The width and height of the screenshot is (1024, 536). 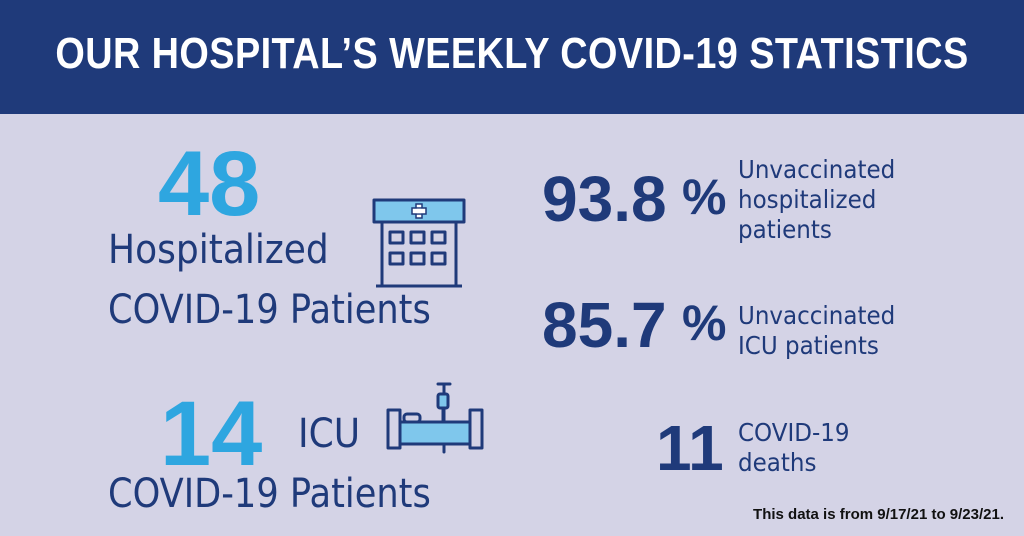 What do you see at coordinates (807, 199) in the screenshot?
I see `stat-desc-line: hospitalized` at bounding box center [807, 199].